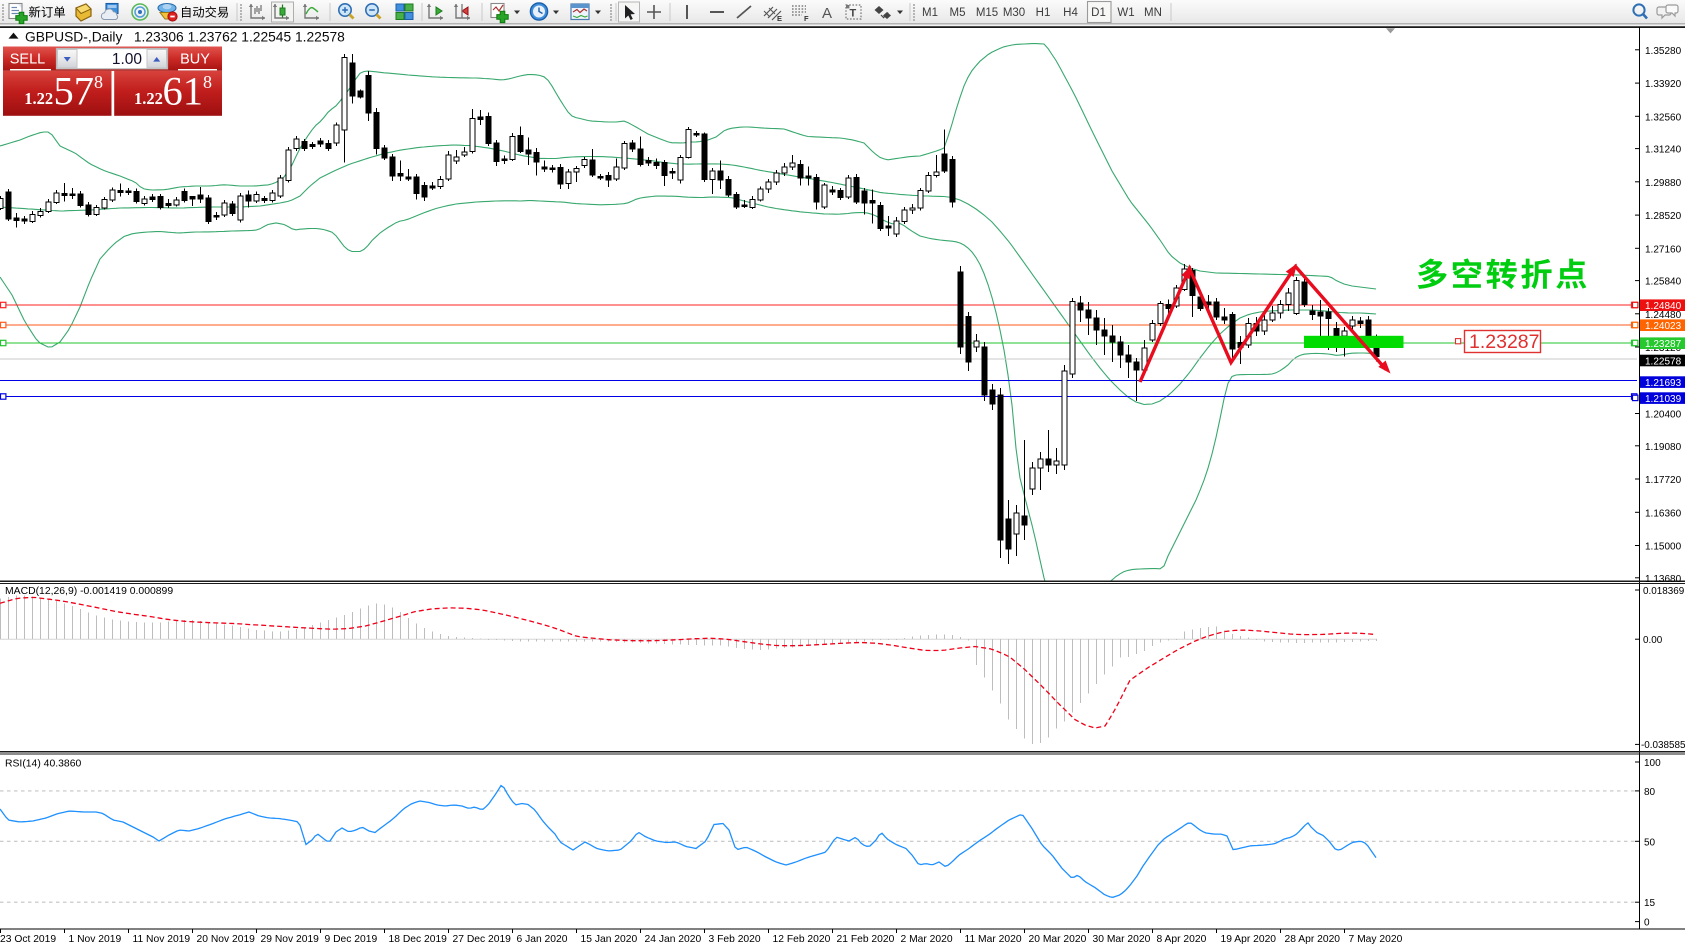 This screenshot has width=1685, height=949. What do you see at coordinates (27, 60) in the screenshot?
I see `svg-text: SELL` at bounding box center [27, 60].